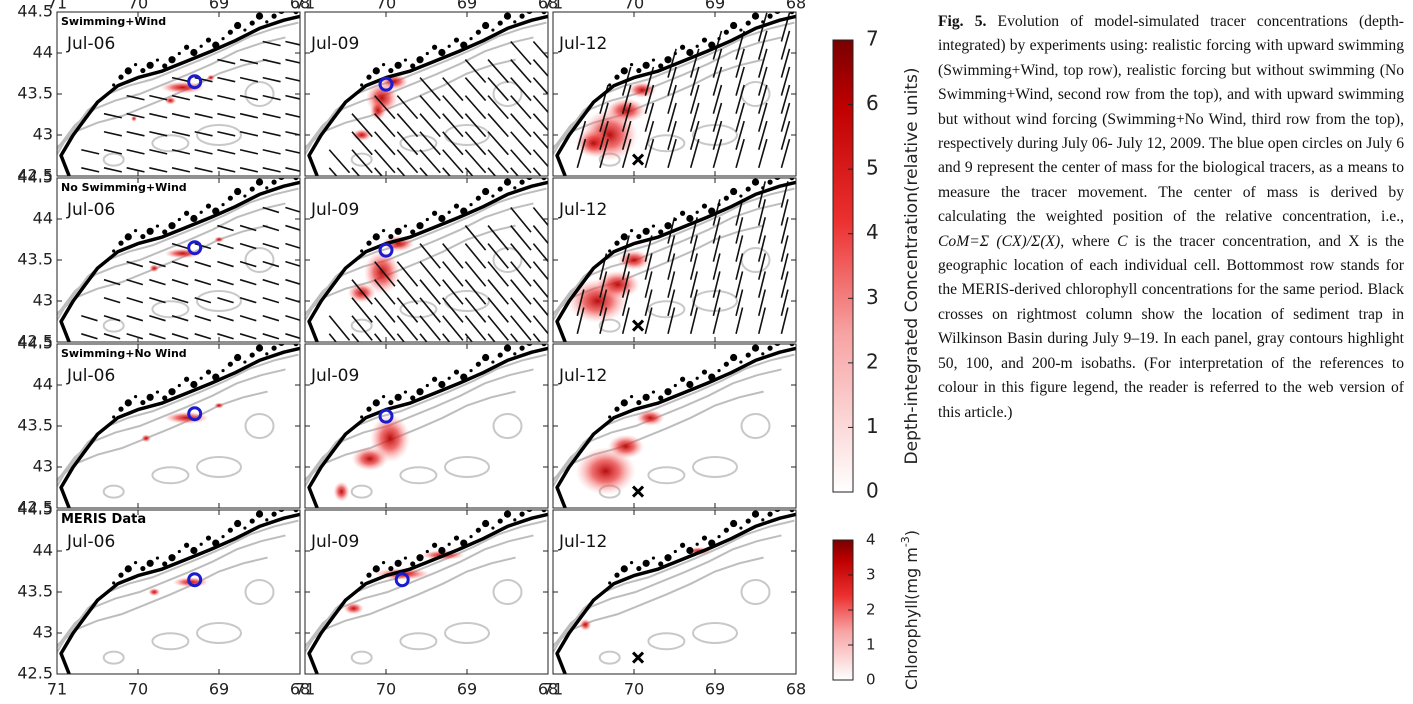 The image size is (1413, 704). Describe the element at coordinates (219, 6) in the screenshot. I see `x-tick-label: 69` at that location.